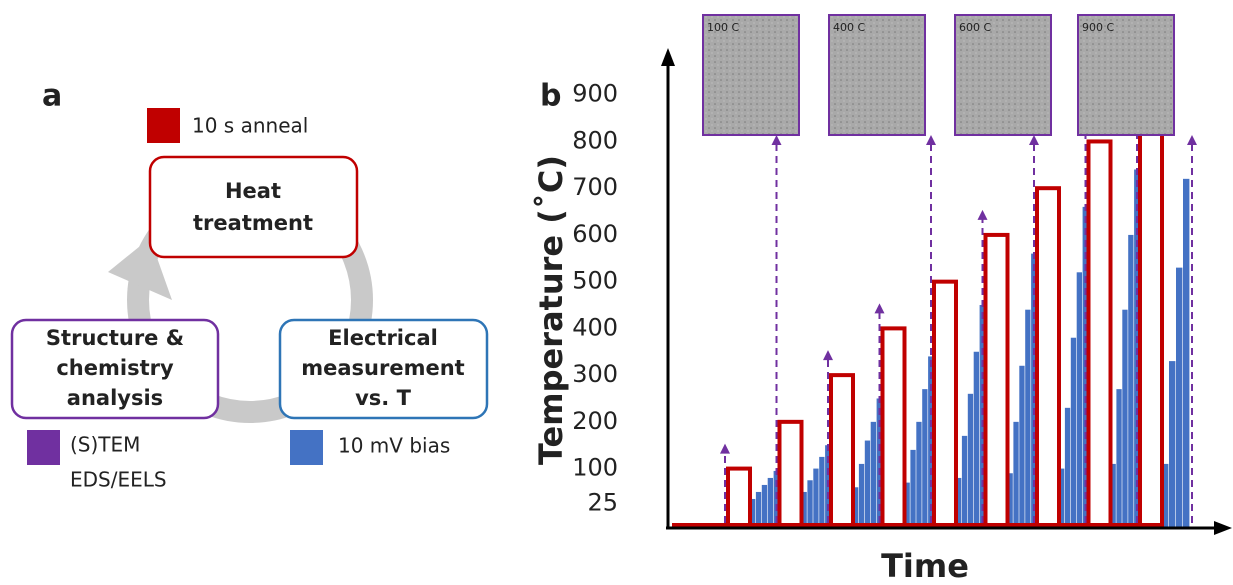 The width and height of the screenshot is (1233, 585). I want to click on y-axis-title: Temperature (˚C), so click(551, 310).